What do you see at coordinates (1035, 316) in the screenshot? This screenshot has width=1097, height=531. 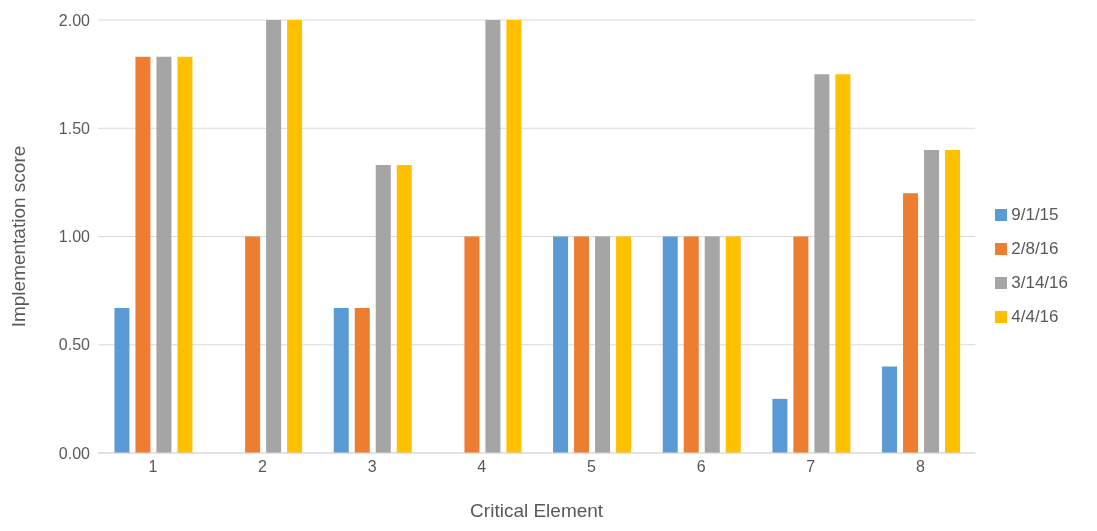 I see `legend-label: 4/4/16` at bounding box center [1035, 316].